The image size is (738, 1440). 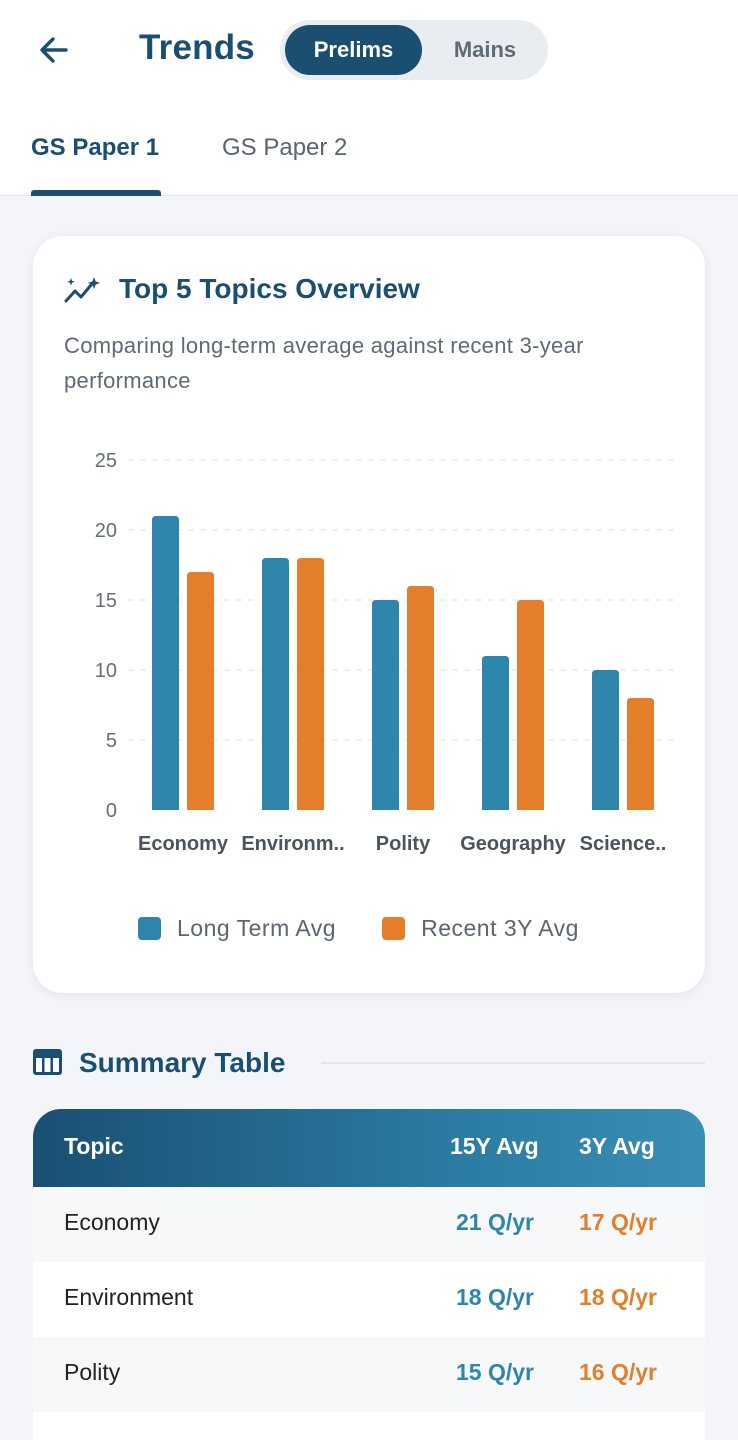 What do you see at coordinates (369, 1426) in the screenshot?
I see `table-row-partial` at bounding box center [369, 1426].